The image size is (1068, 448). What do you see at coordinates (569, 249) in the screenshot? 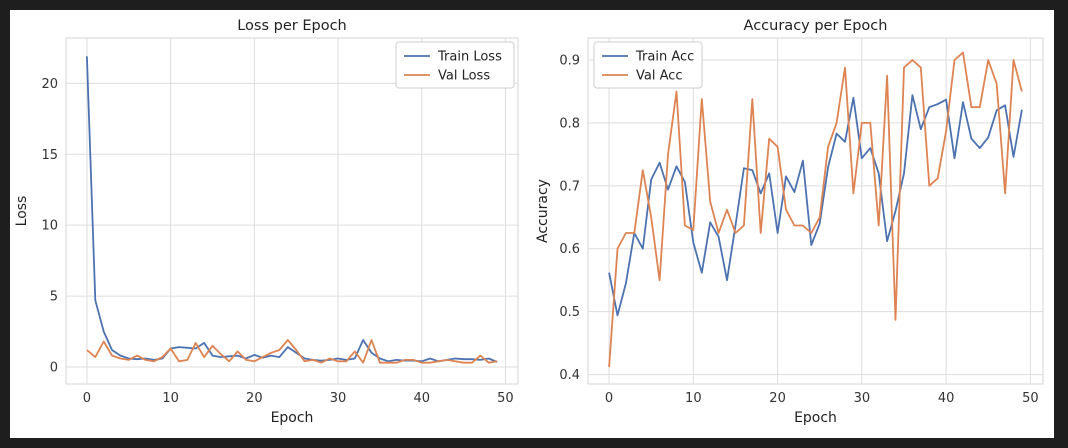
I see `y-tick-label: 0.6` at bounding box center [569, 249].